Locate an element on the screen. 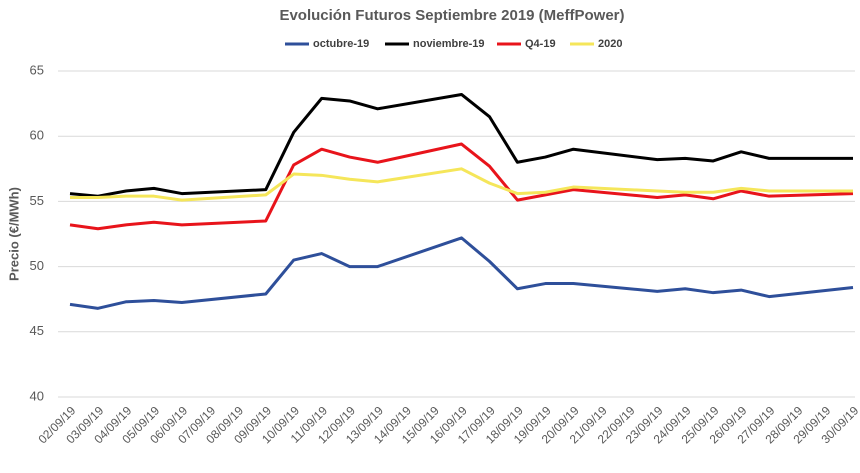  y-axis-label: Precio (€/MWh) is located at coordinates (13, 234).